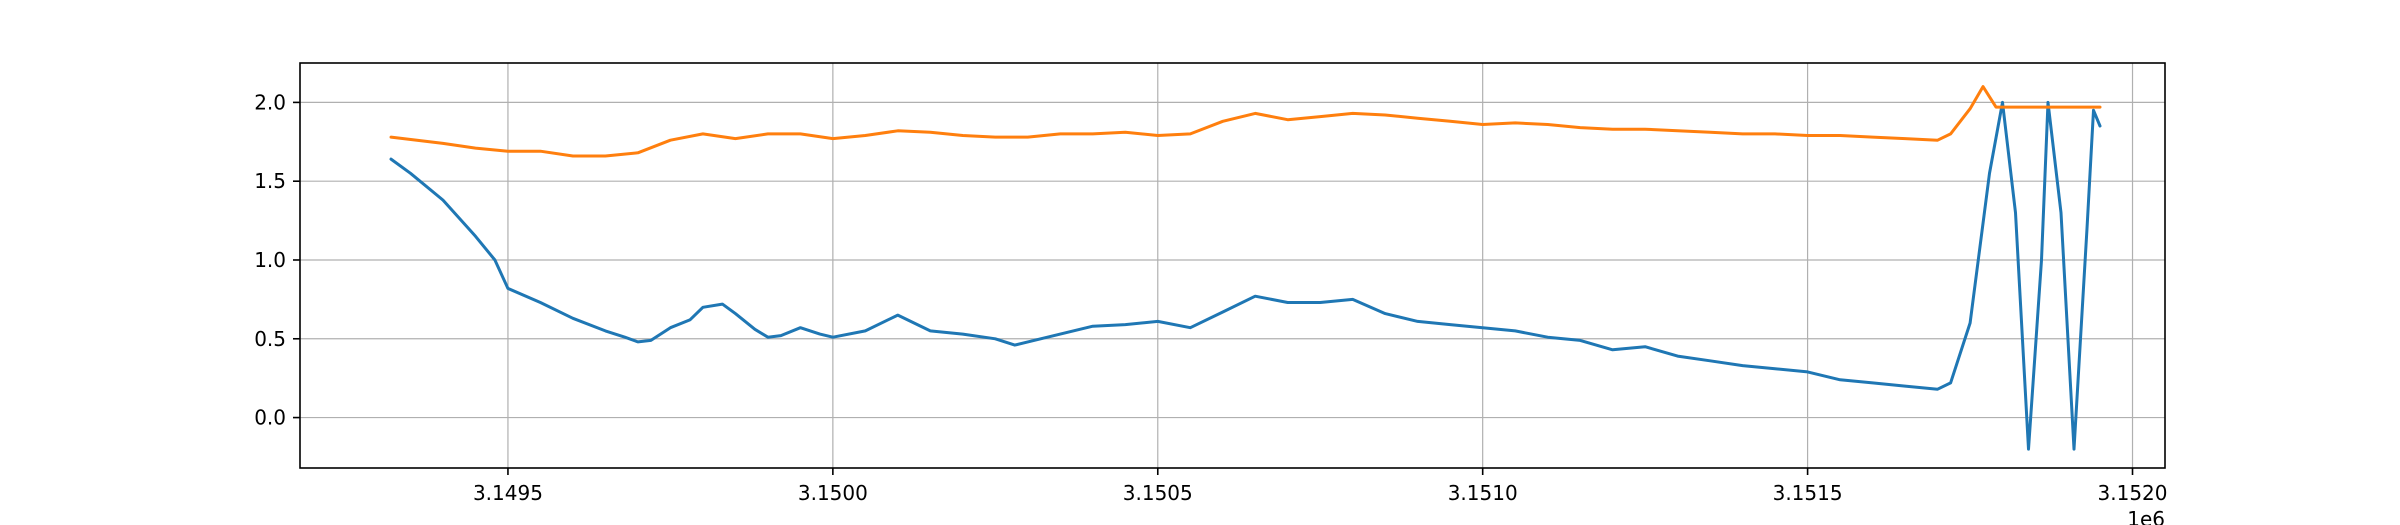 The width and height of the screenshot is (2400, 525). Describe the element at coordinates (508, 493) in the screenshot. I see `x-tick-label: 3.1495` at that location.